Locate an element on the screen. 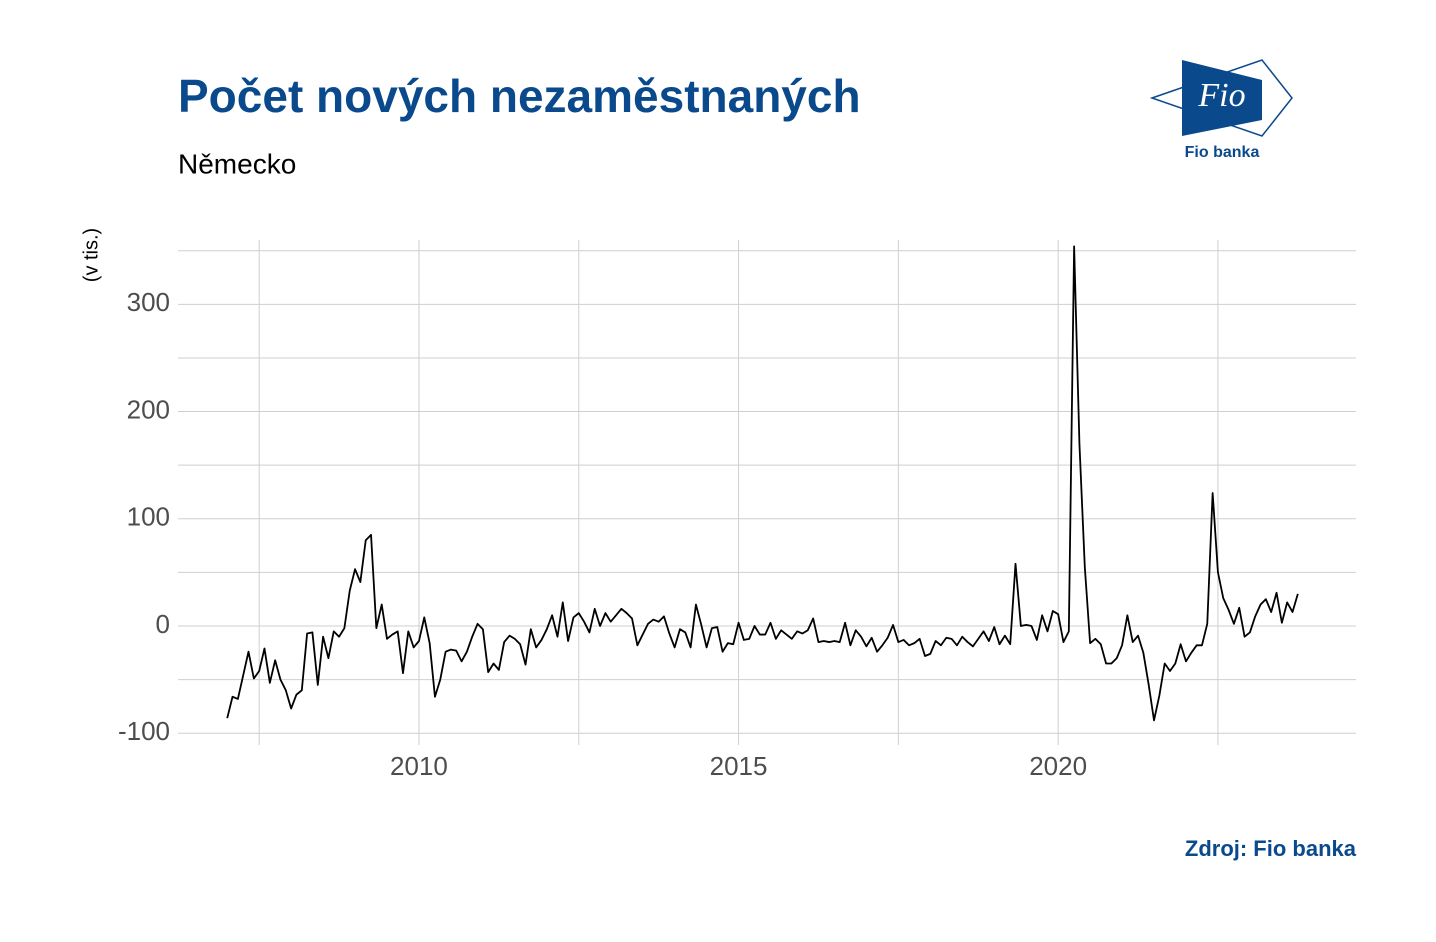 Image resolution: width=1436 pixels, height=942 pixels. y-tick-label: 0 is located at coordinates (163, 624).